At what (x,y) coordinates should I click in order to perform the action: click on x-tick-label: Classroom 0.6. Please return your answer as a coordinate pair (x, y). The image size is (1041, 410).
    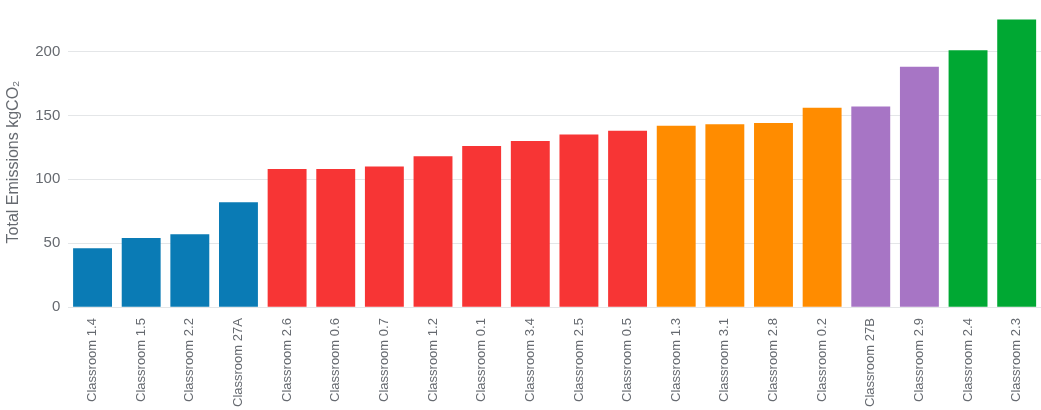
    Looking at the image, I should click on (335, 360).